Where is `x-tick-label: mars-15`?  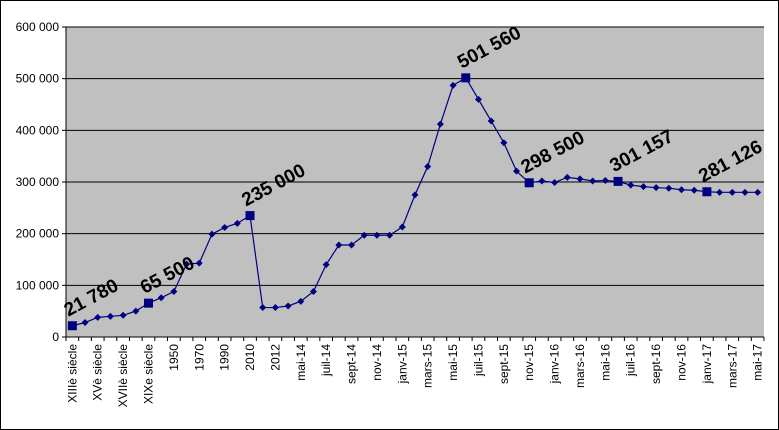
x-tick-label: mars-15 is located at coordinates (428, 366).